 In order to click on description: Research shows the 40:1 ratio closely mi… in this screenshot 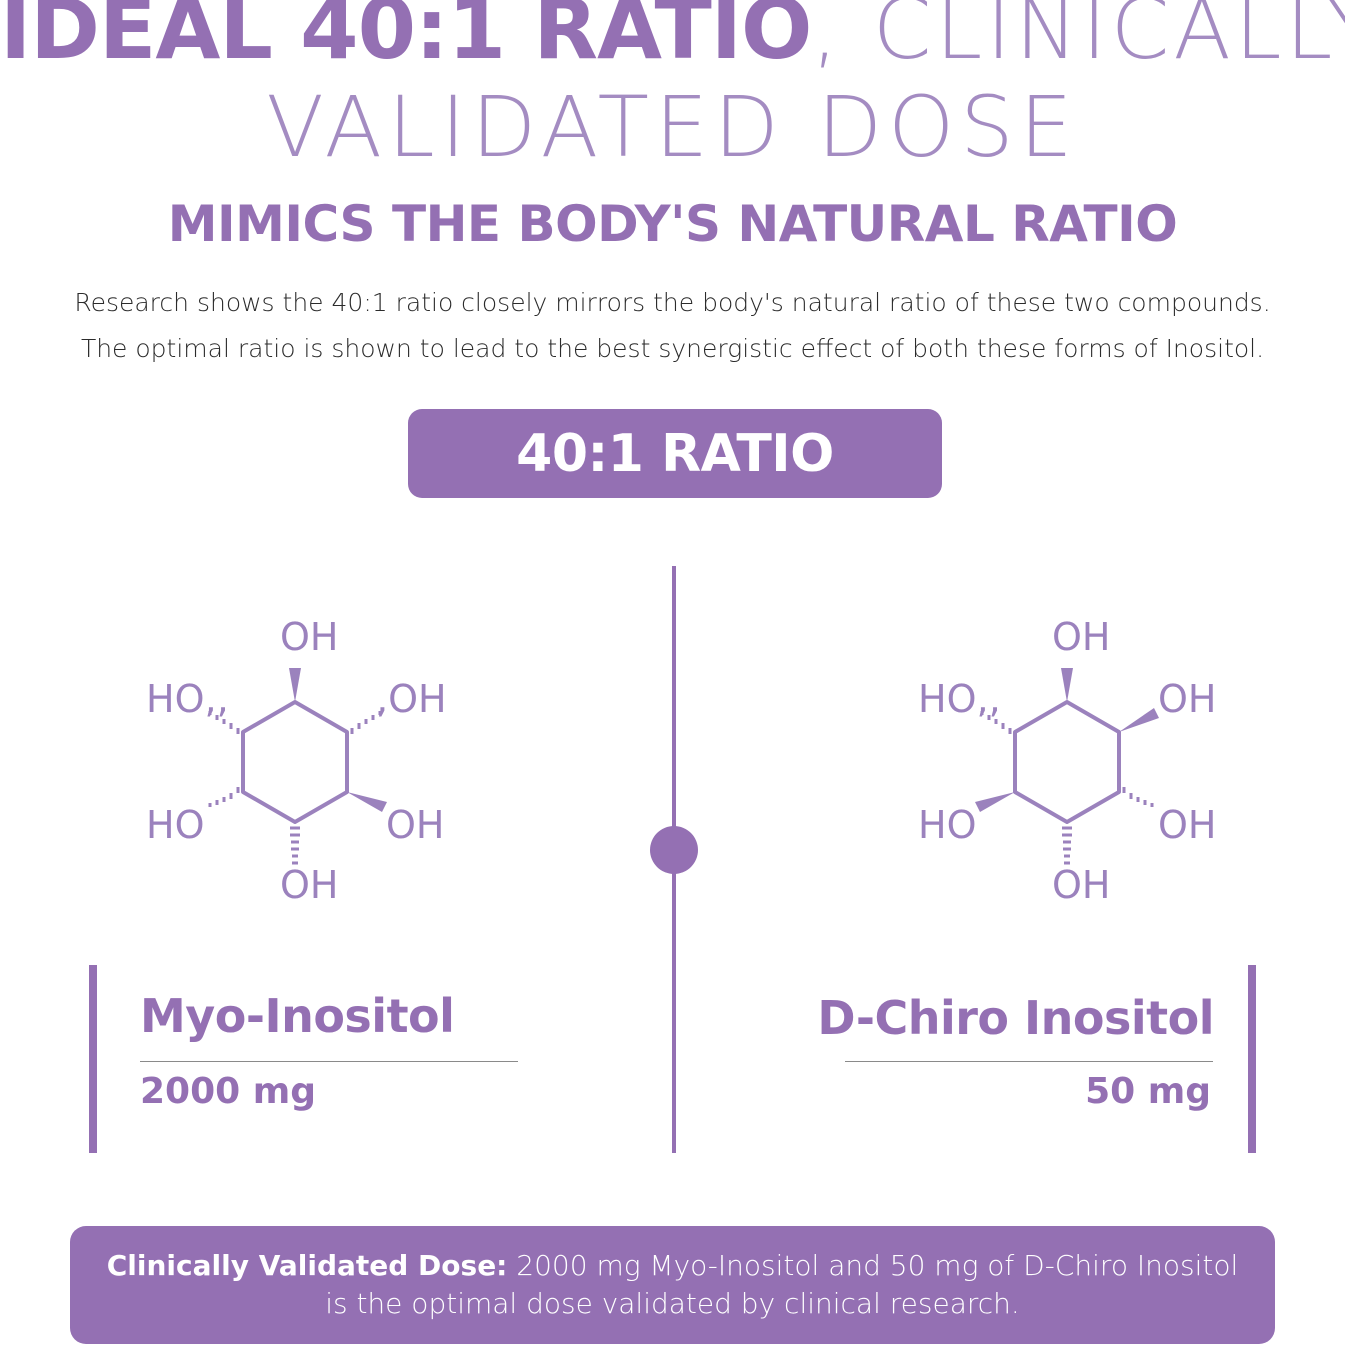, I will do `click(672, 326)`.